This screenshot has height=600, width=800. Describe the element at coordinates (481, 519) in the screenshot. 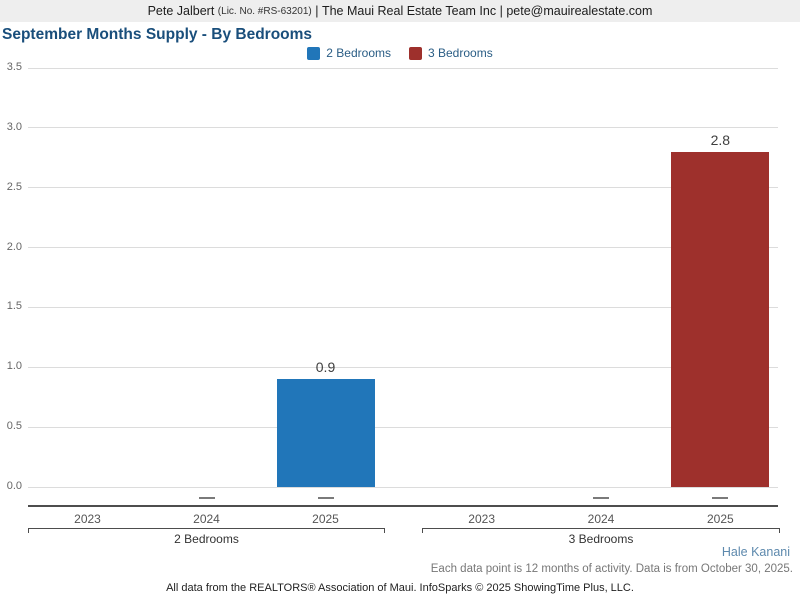

I see `year-label-3-bedrooms-2023: 2023` at that location.